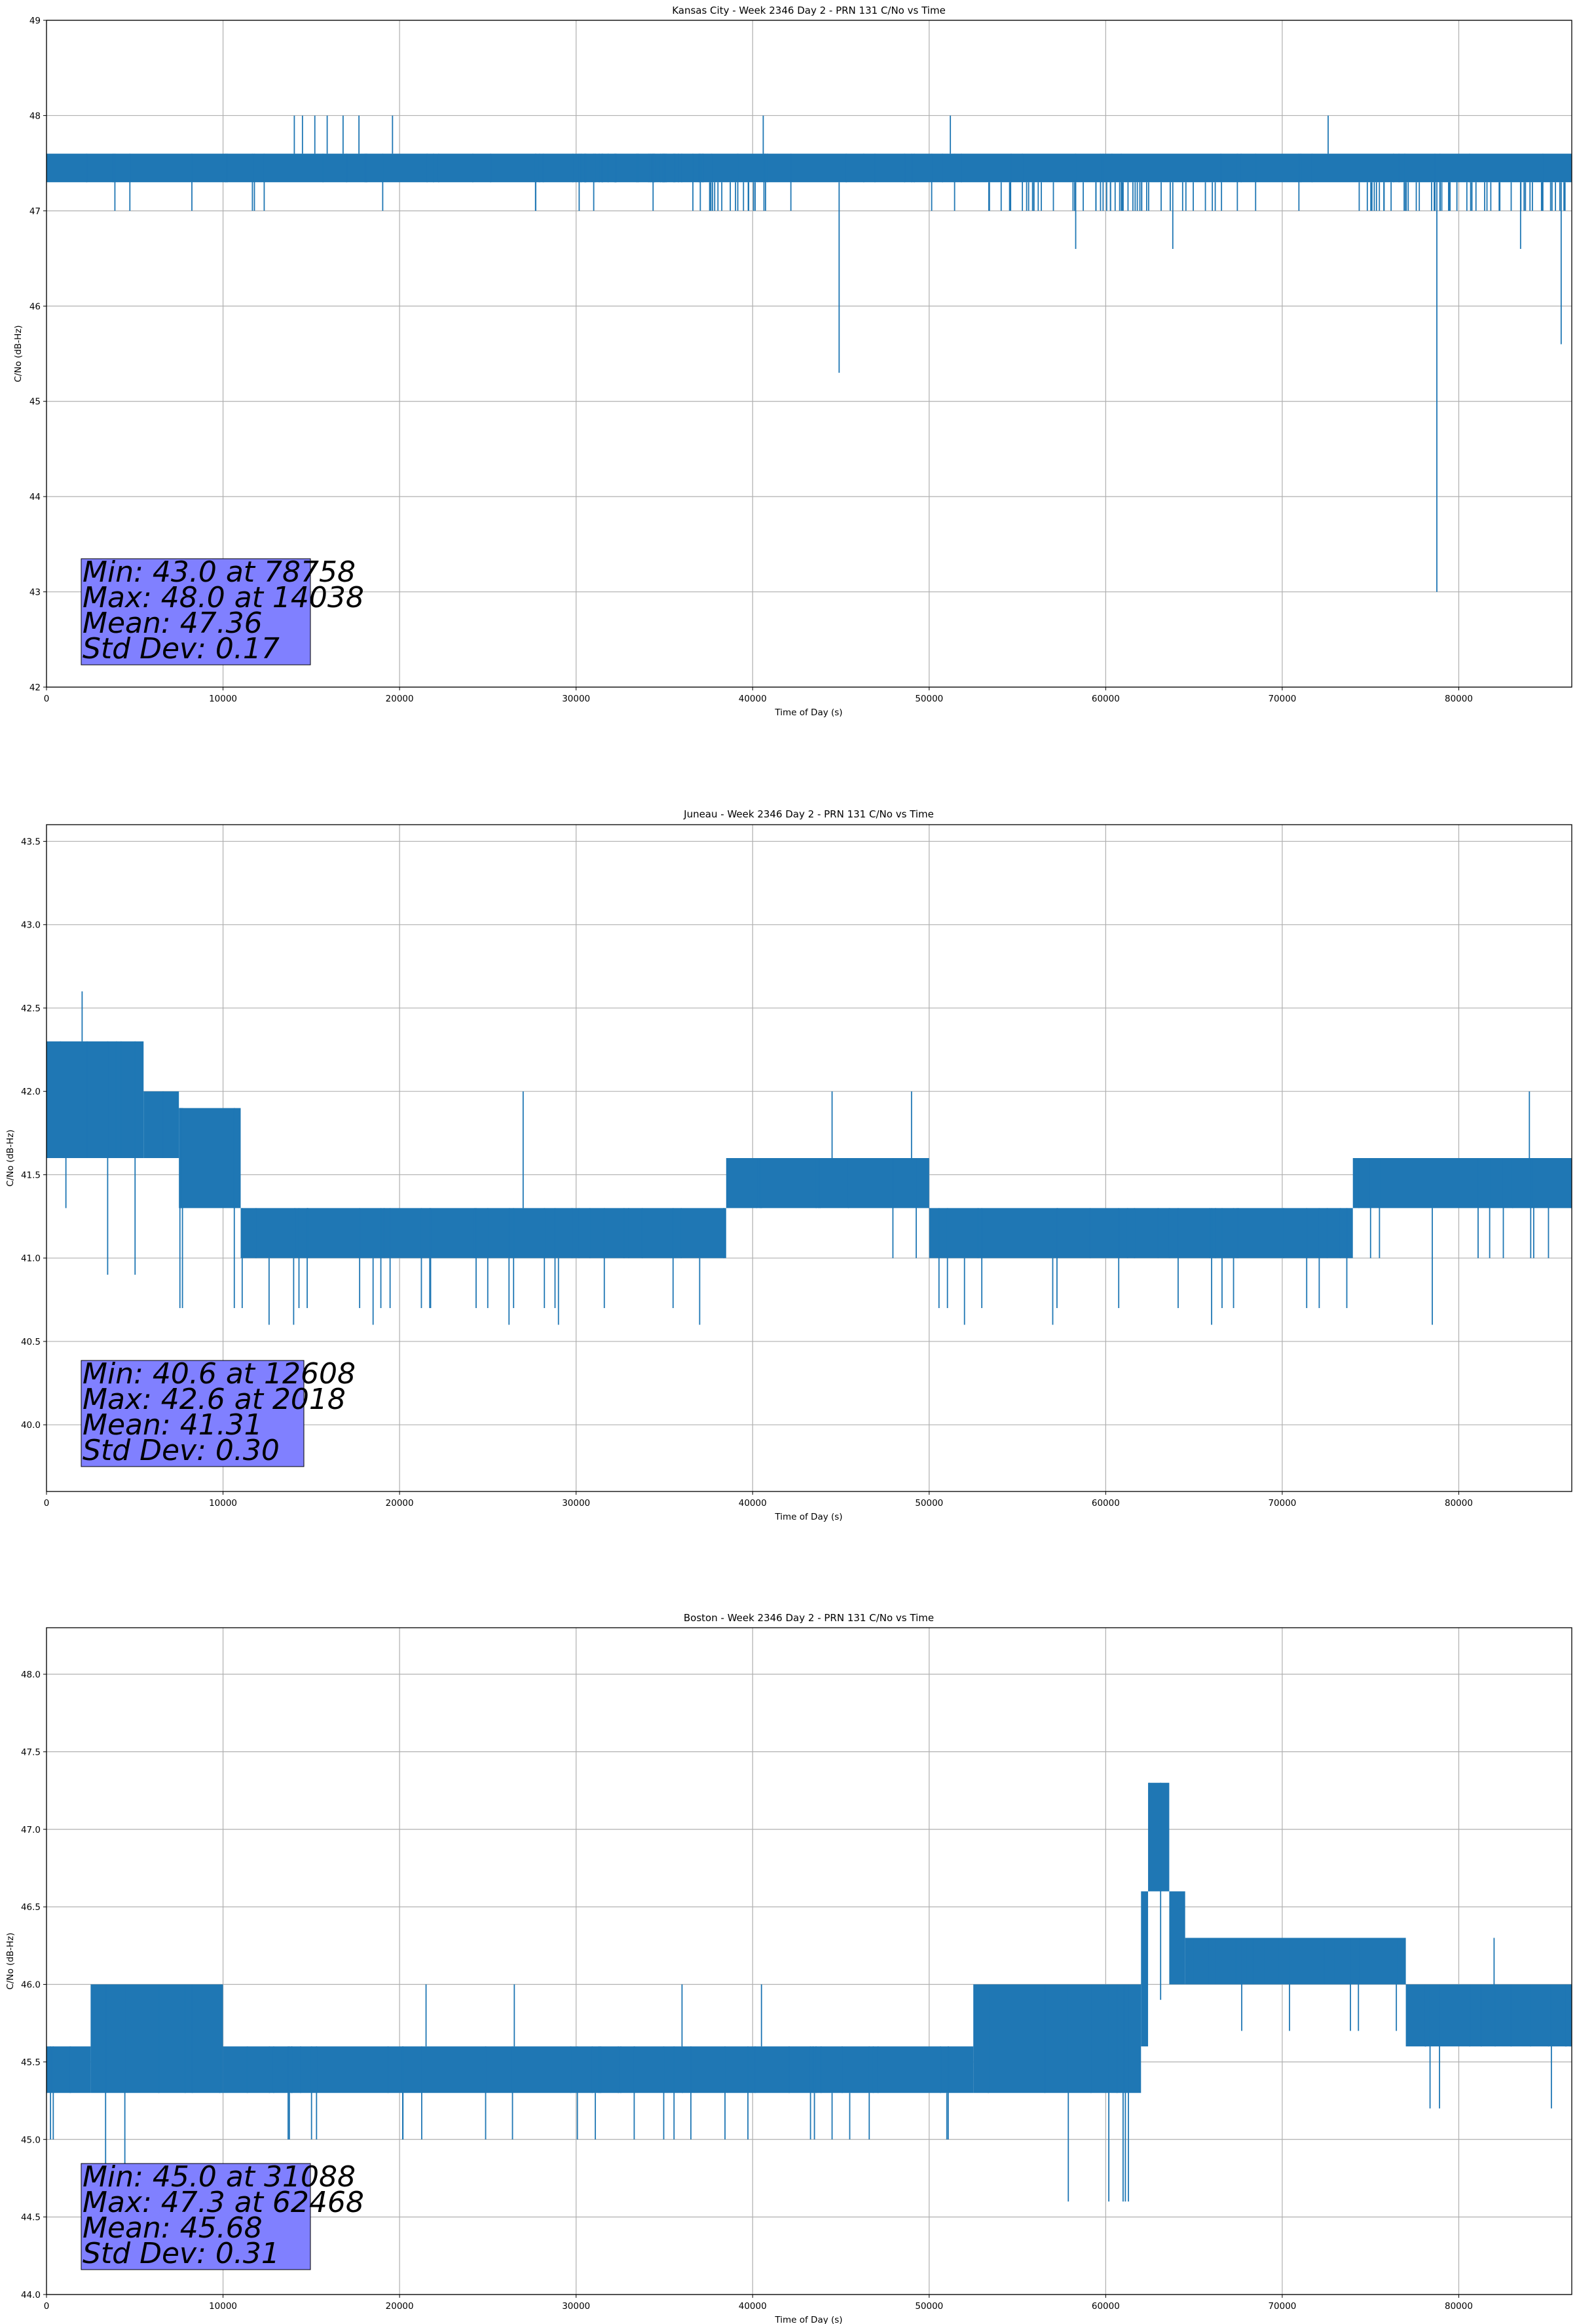 The width and height of the screenshot is (1577, 2324). I want to click on y-tick-label: 49, so click(35, 21).